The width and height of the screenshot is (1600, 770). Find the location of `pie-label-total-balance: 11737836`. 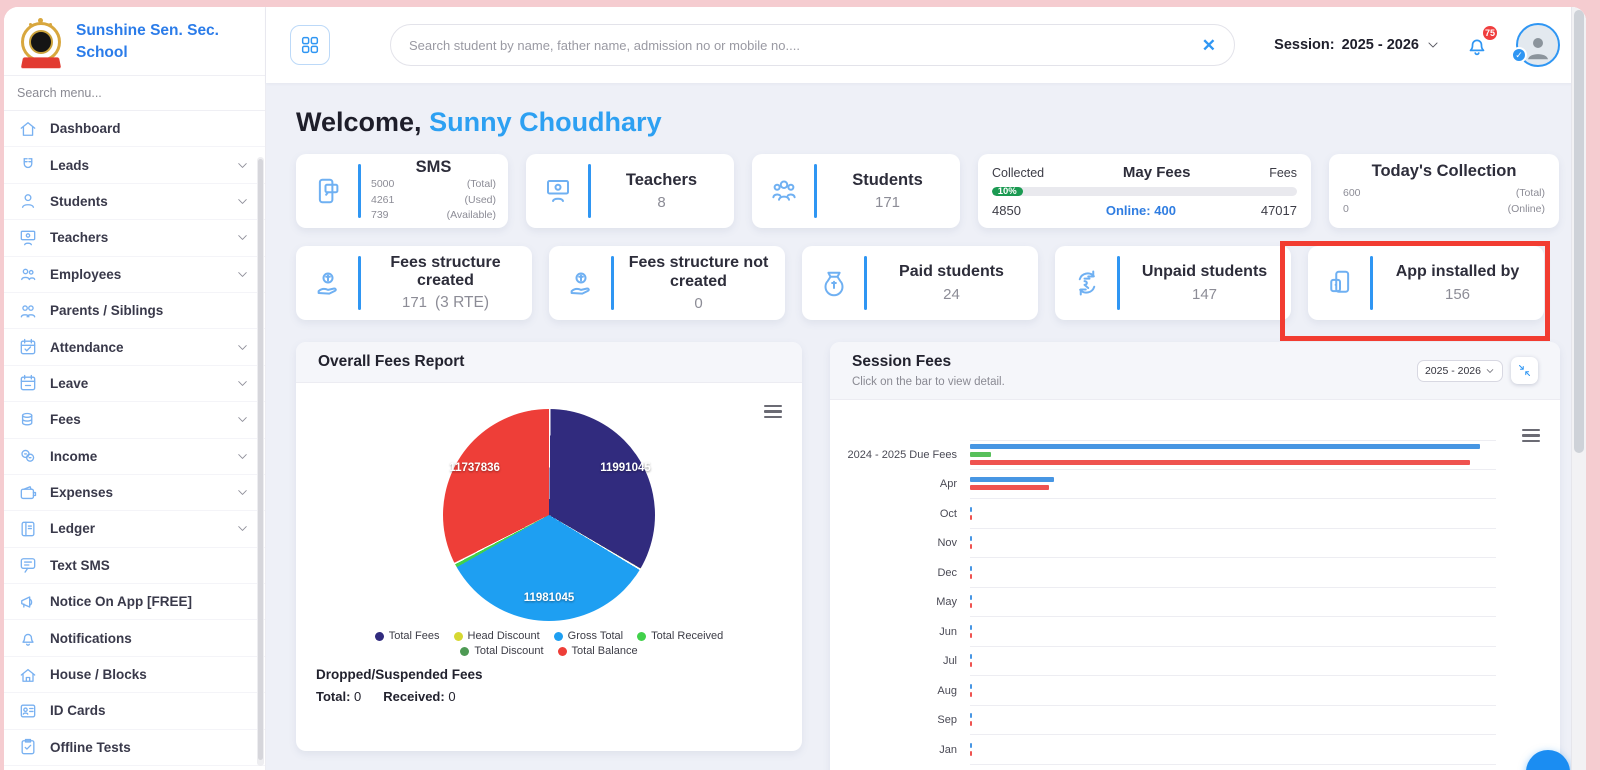

pie-label-total-balance: 11737836 is located at coordinates (474, 468).